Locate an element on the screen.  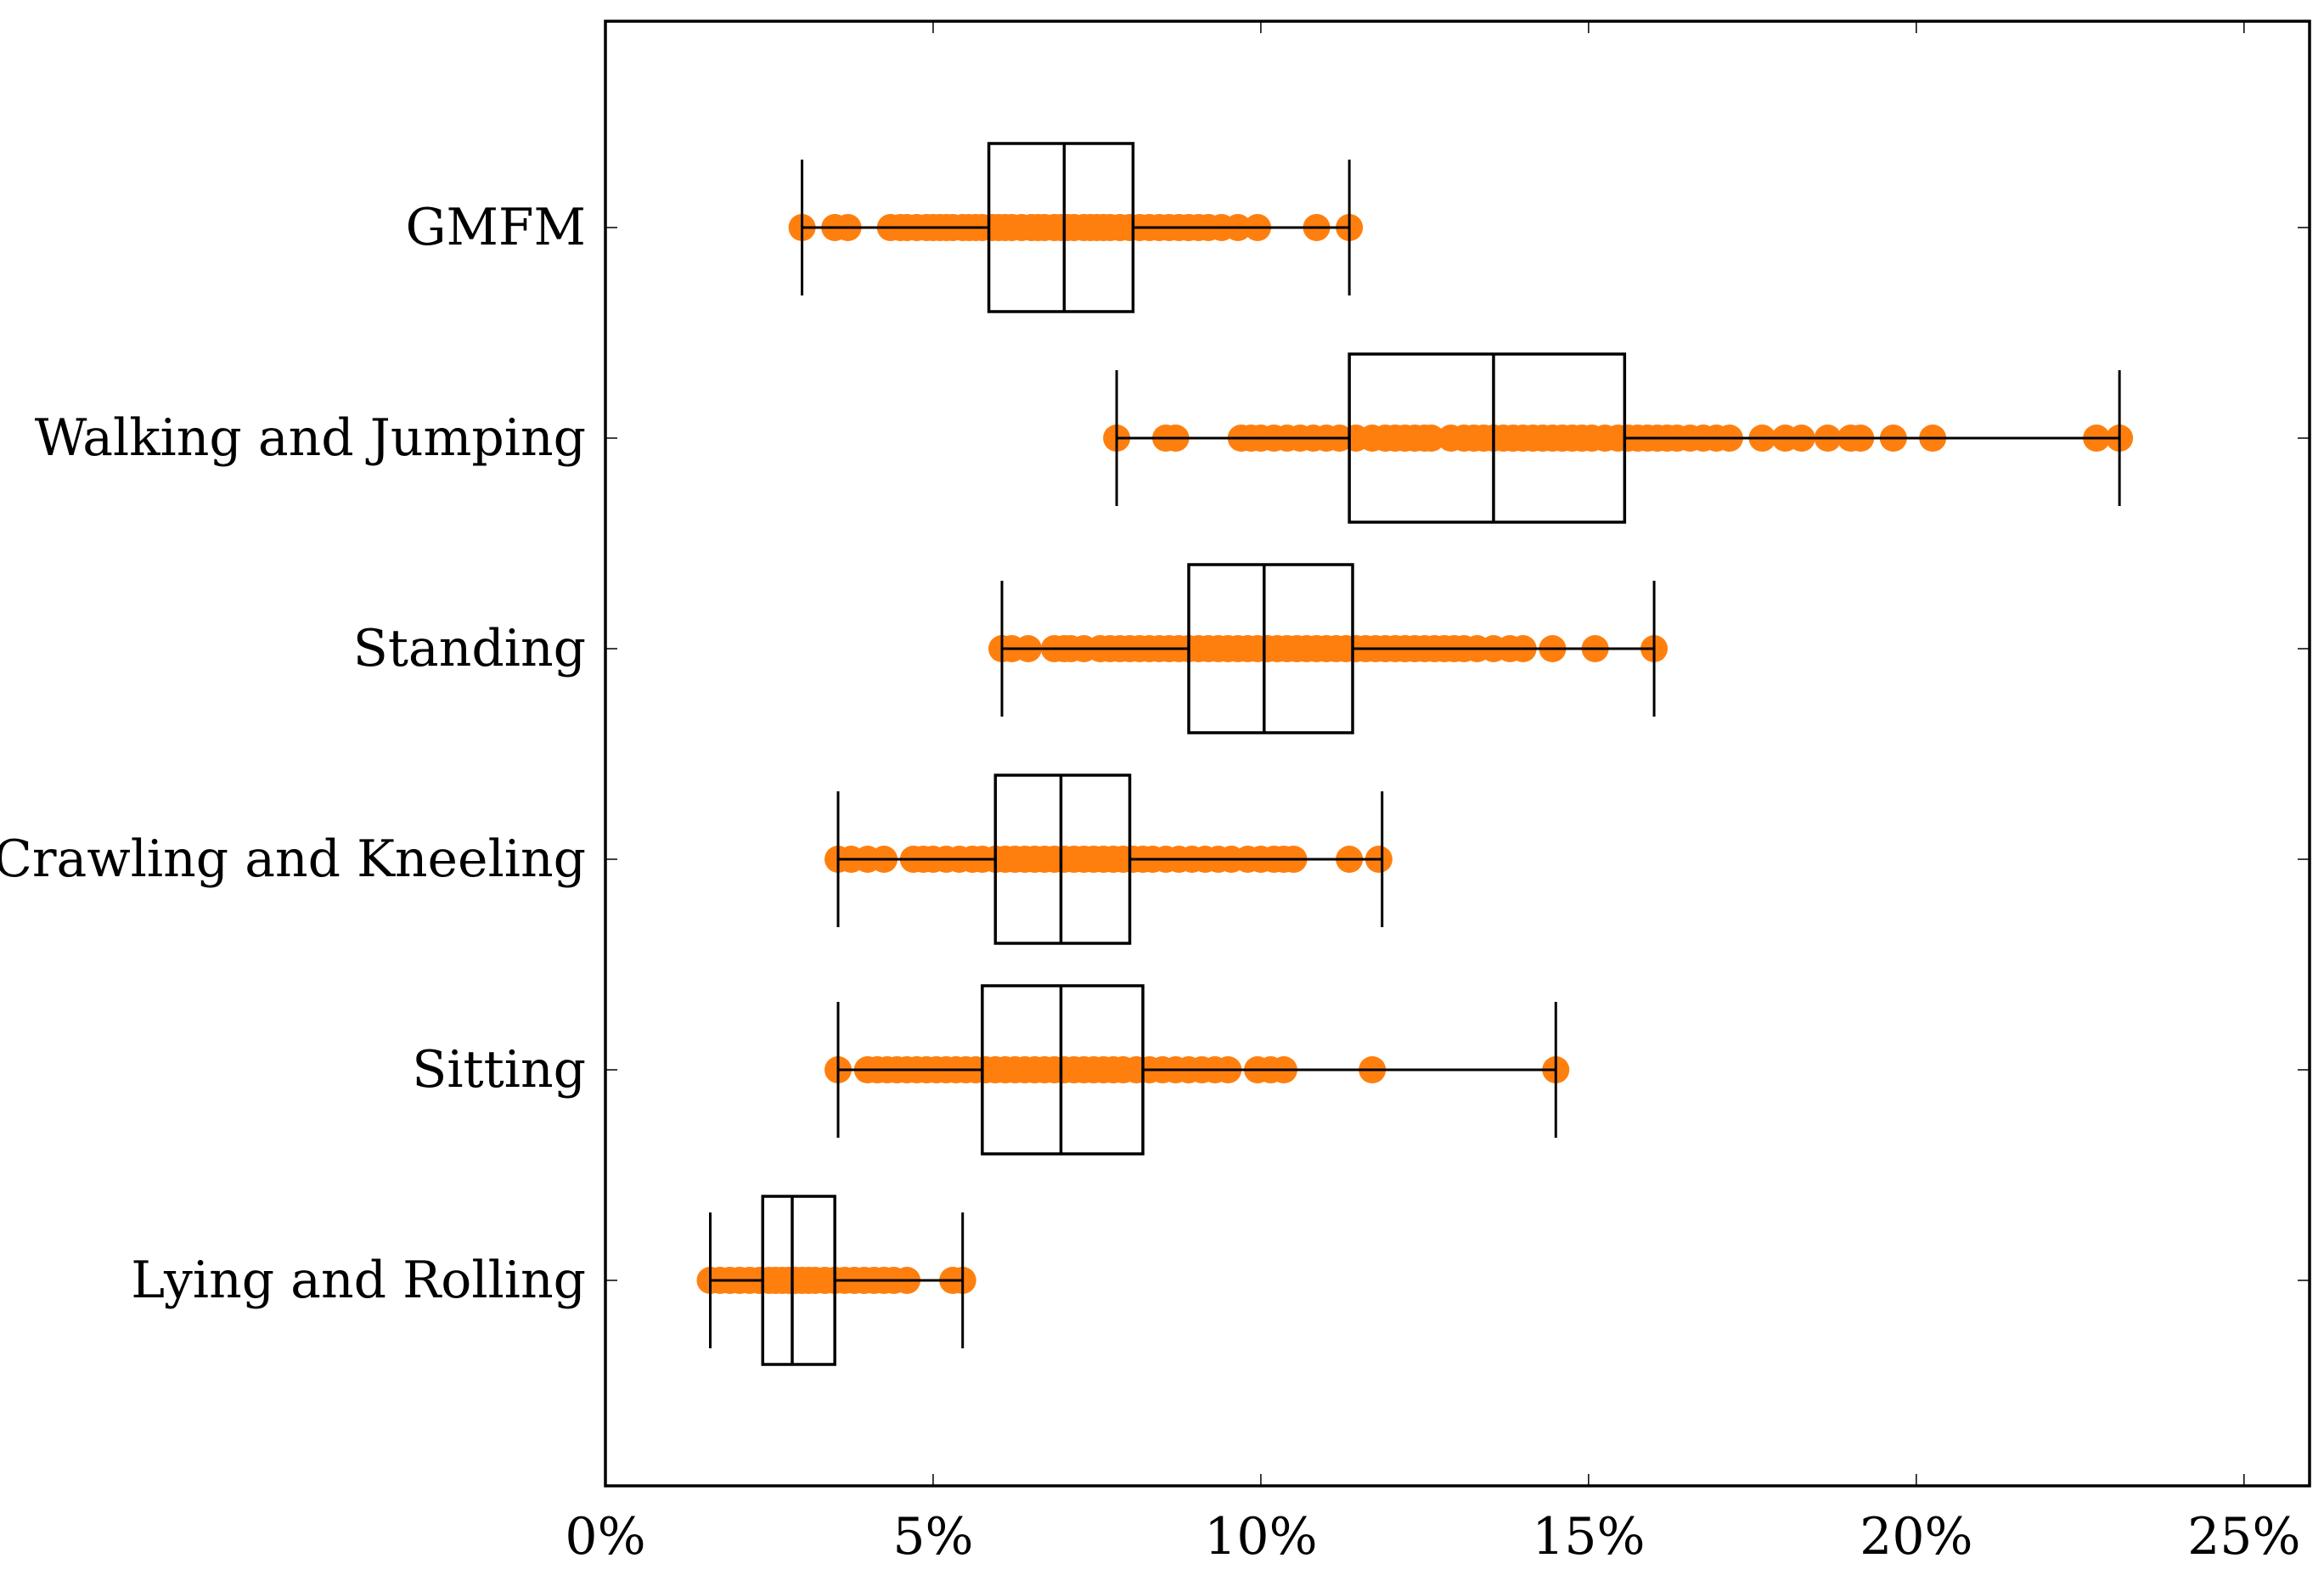
x-tick-label: 0% is located at coordinates (605, 1537).